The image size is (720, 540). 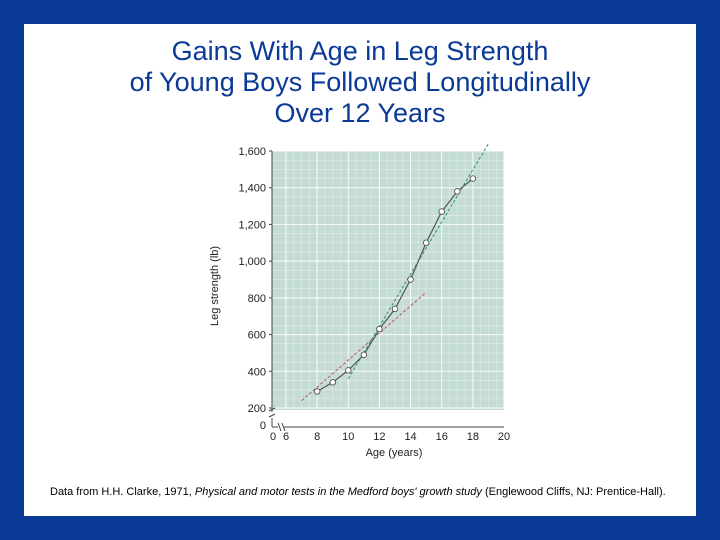 What do you see at coordinates (348, 437) in the screenshot?
I see `x-tick-label: 10` at bounding box center [348, 437].